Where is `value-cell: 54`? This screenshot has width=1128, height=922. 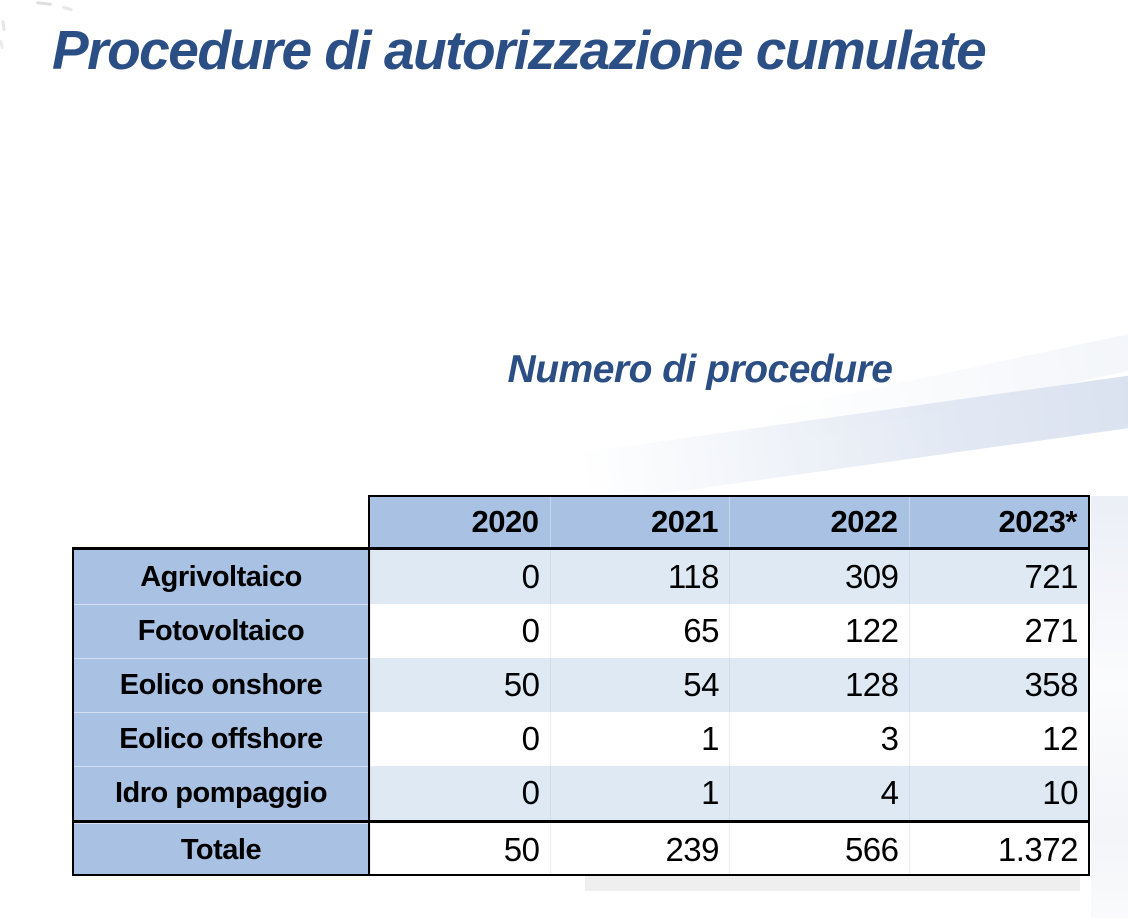
value-cell: 54 is located at coordinates (639, 685).